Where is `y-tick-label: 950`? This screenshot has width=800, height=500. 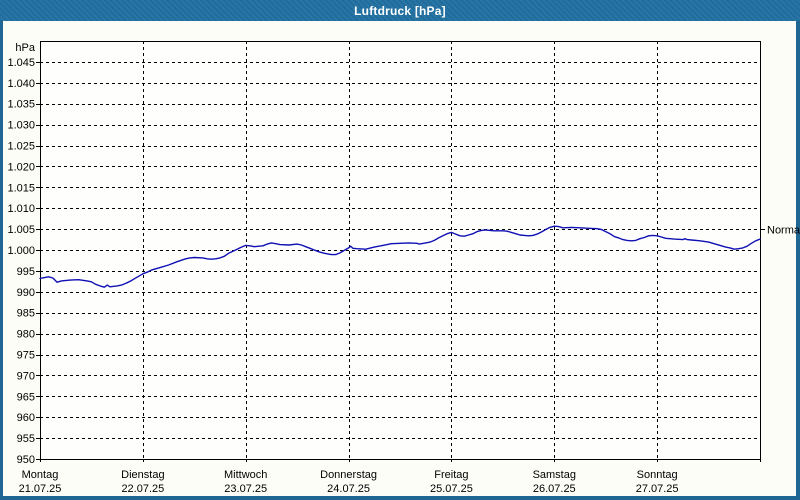
y-tick-label: 950 is located at coordinates (26, 460).